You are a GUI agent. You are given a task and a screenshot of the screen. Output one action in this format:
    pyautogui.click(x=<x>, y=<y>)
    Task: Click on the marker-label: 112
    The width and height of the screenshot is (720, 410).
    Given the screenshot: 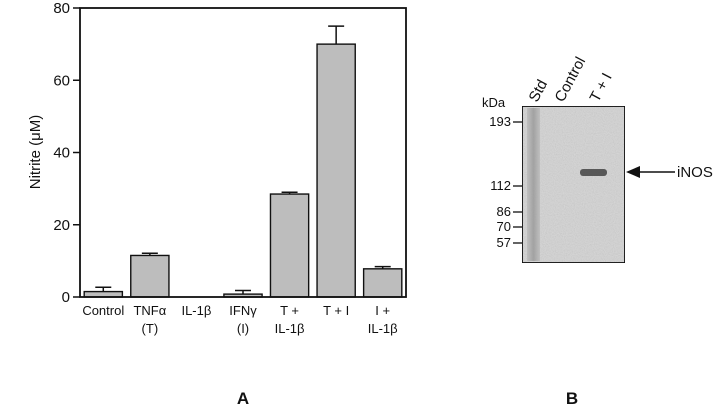 What is the action you would take?
    pyautogui.click(x=500, y=185)
    